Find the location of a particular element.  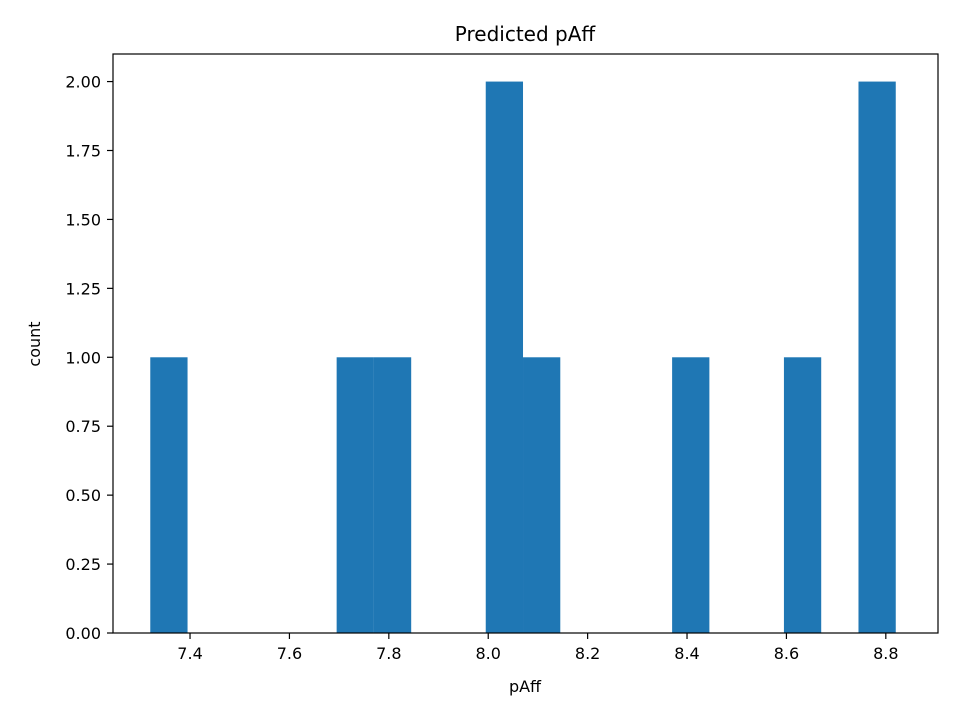

x-tick-label: 7.4 is located at coordinates (189, 653).